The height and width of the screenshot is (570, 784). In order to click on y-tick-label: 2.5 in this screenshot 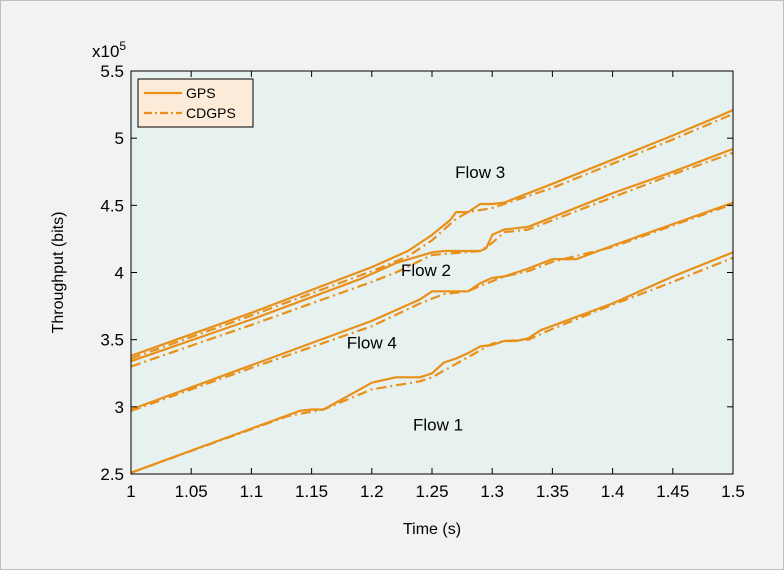, I will do `click(112, 474)`.